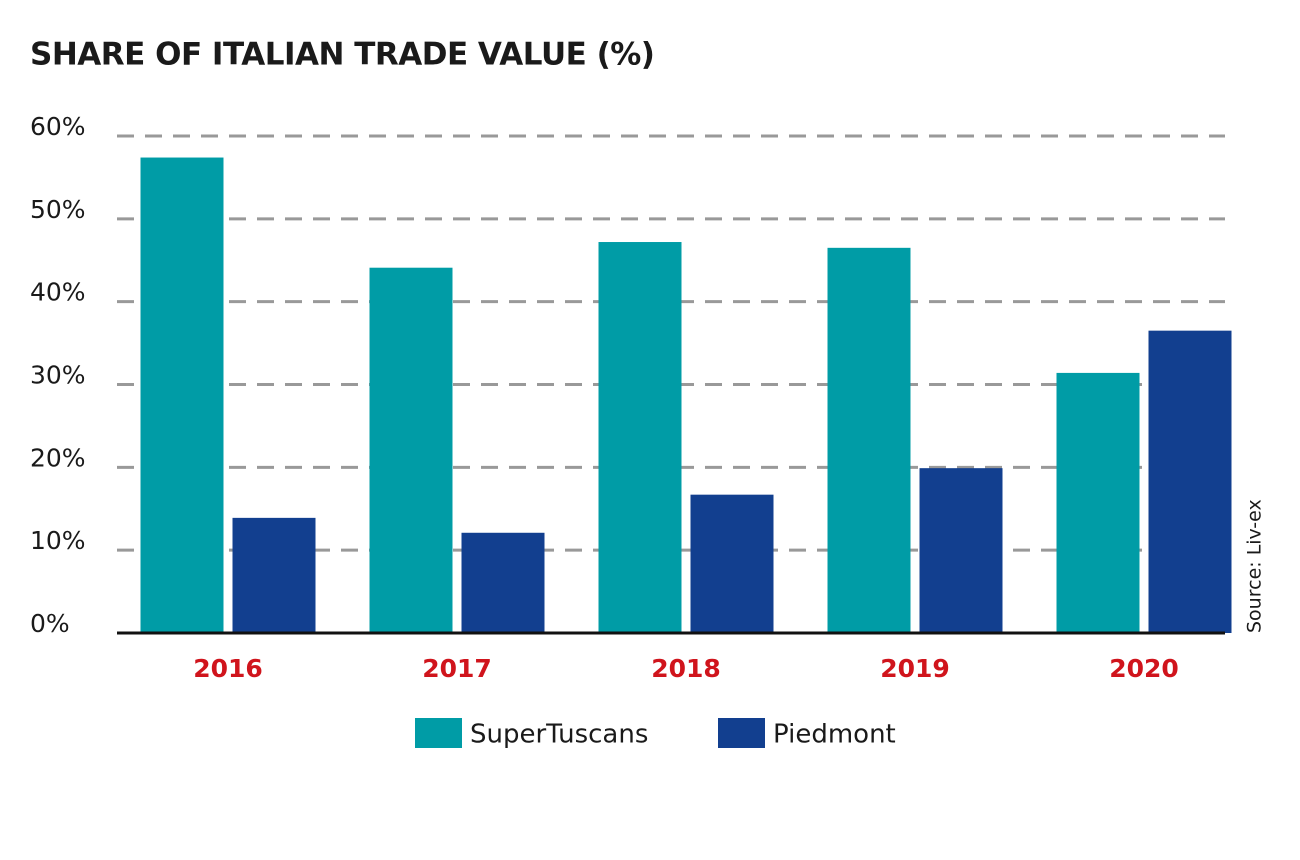 The height and width of the screenshot is (860, 1300). What do you see at coordinates (58, 457) in the screenshot?
I see `y-tick-label: 20%` at bounding box center [58, 457].